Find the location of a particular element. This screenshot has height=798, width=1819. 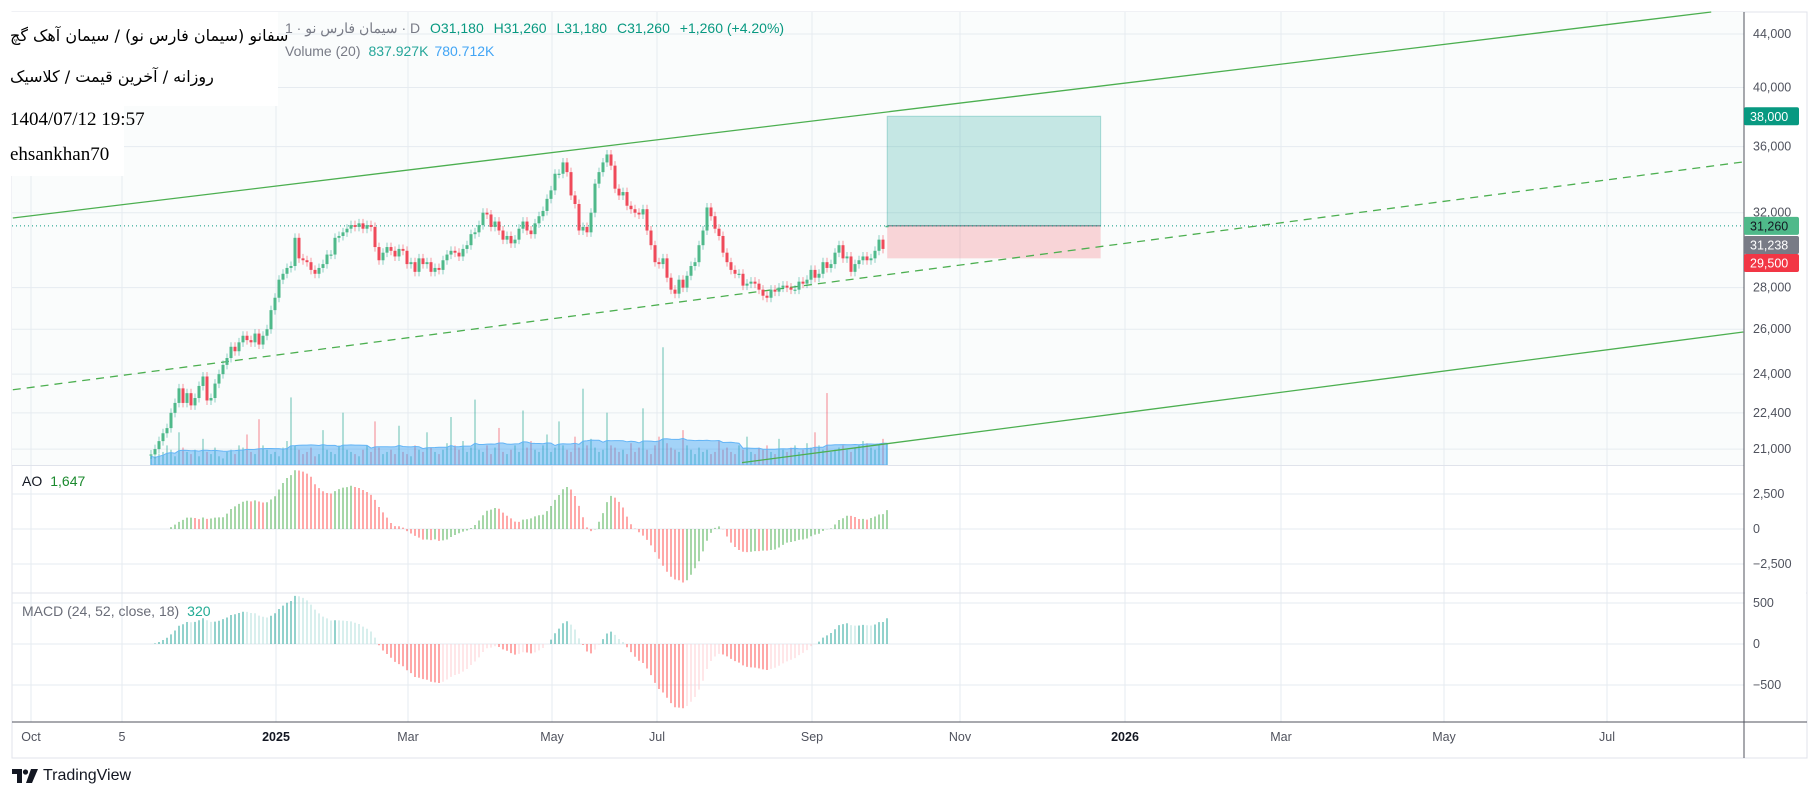

legend-open: O31,180 is located at coordinates (457, 28).